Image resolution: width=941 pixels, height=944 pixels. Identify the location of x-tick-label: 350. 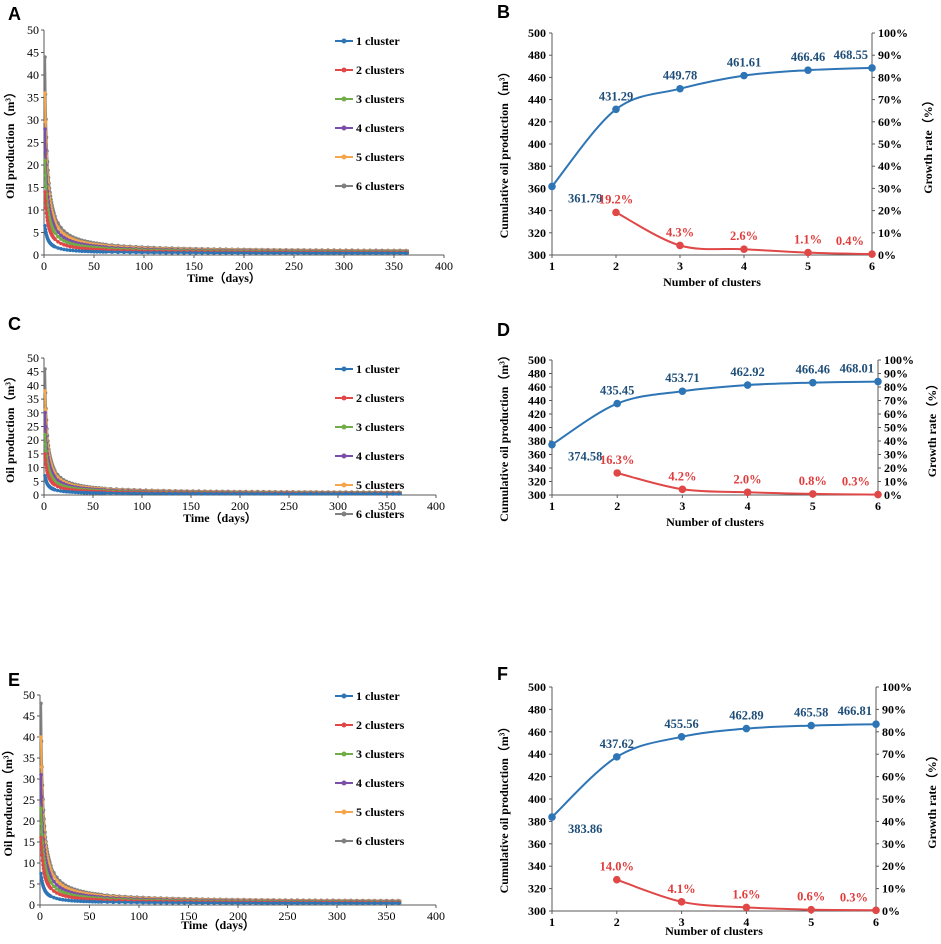
(394, 266).